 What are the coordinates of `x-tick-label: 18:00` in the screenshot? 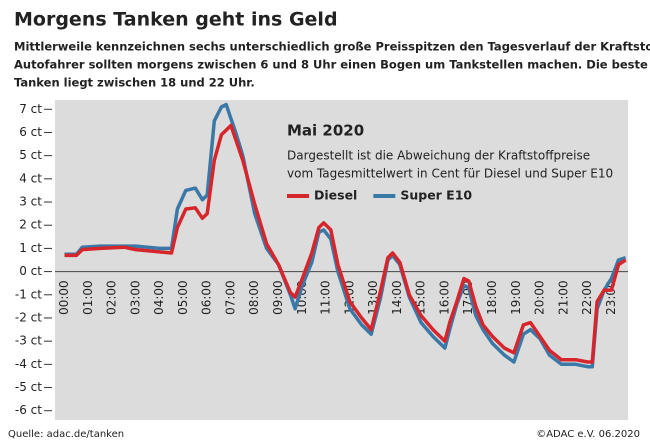 It's located at (492, 297).